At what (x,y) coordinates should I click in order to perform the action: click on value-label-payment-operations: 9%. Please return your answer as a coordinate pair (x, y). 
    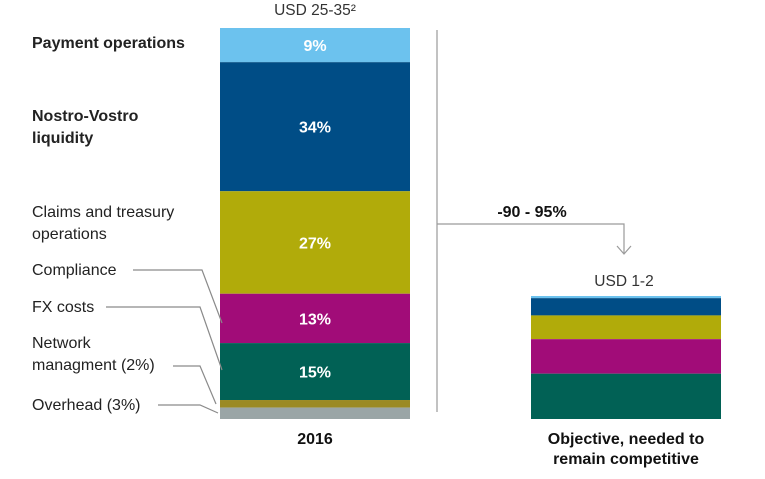
    Looking at the image, I should click on (314, 46).